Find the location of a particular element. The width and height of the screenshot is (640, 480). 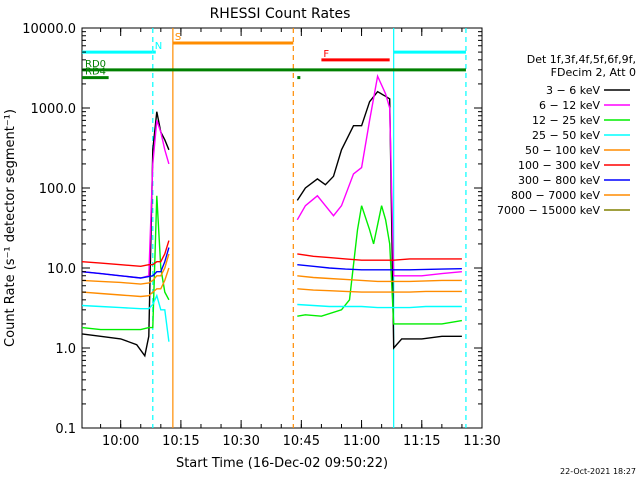

legend-header-1: FDecim 2, Att 0 is located at coordinates (593, 72).